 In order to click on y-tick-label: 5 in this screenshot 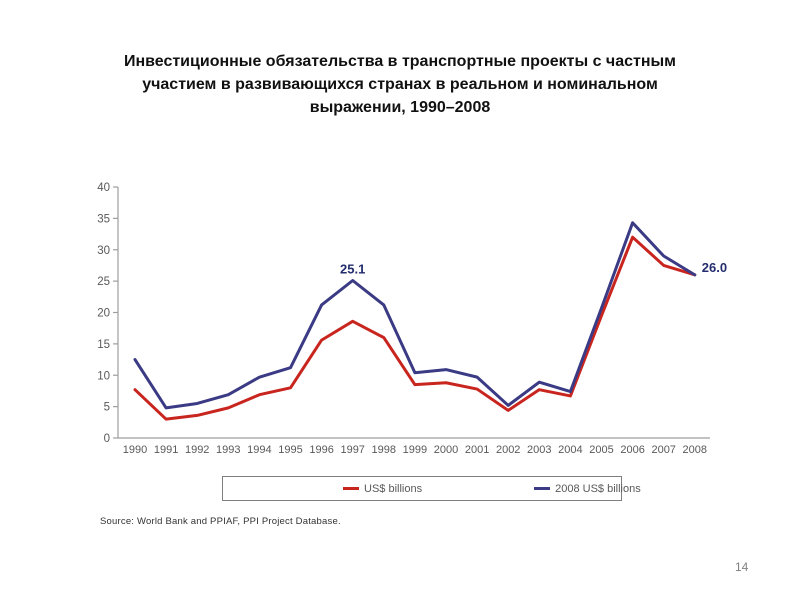, I will do `click(107, 408)`.